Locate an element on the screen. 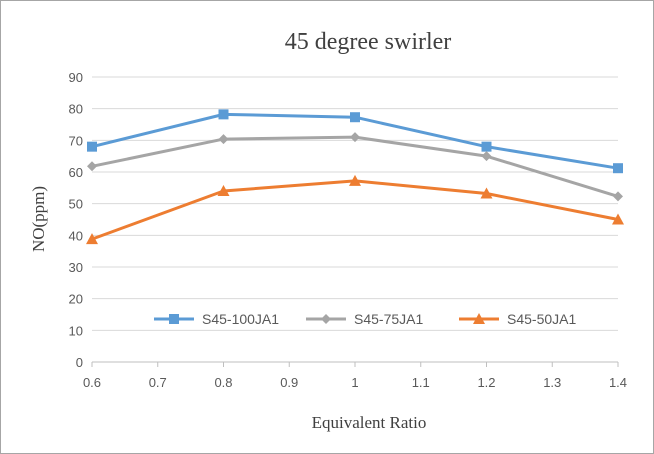 This screenshot has width=654, height=454. x-axis-title: Equivalent Ratio is located at coordinates (369, 422).